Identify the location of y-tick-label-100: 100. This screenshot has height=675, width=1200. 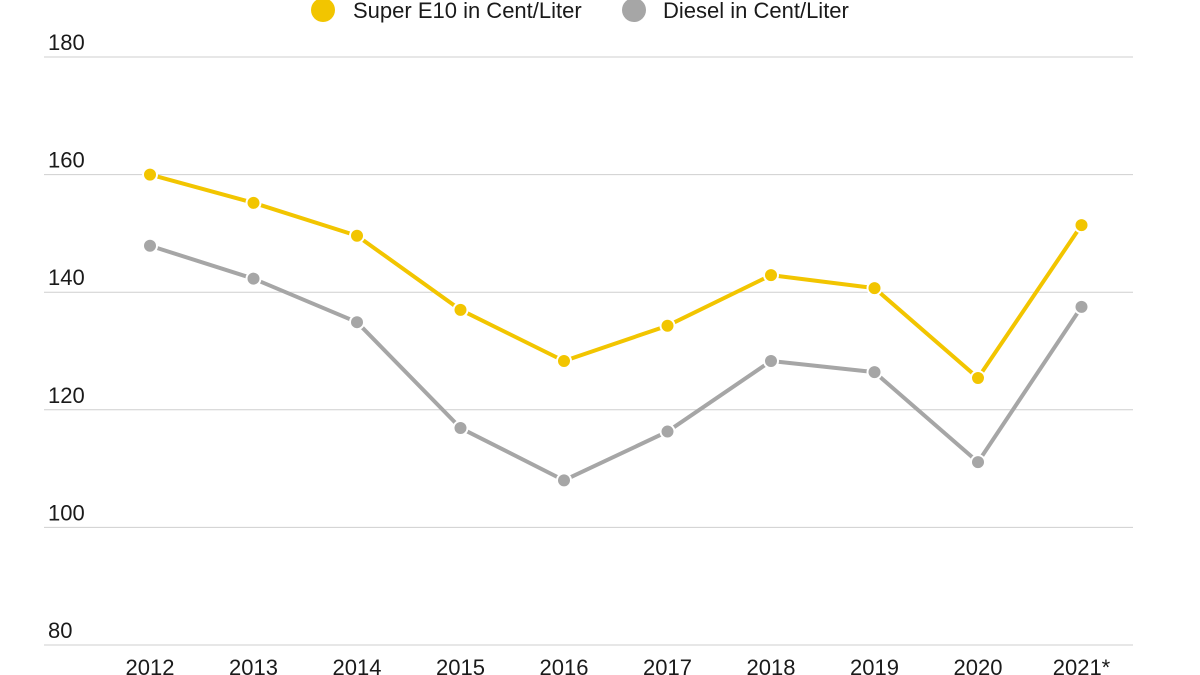
(66, 512).